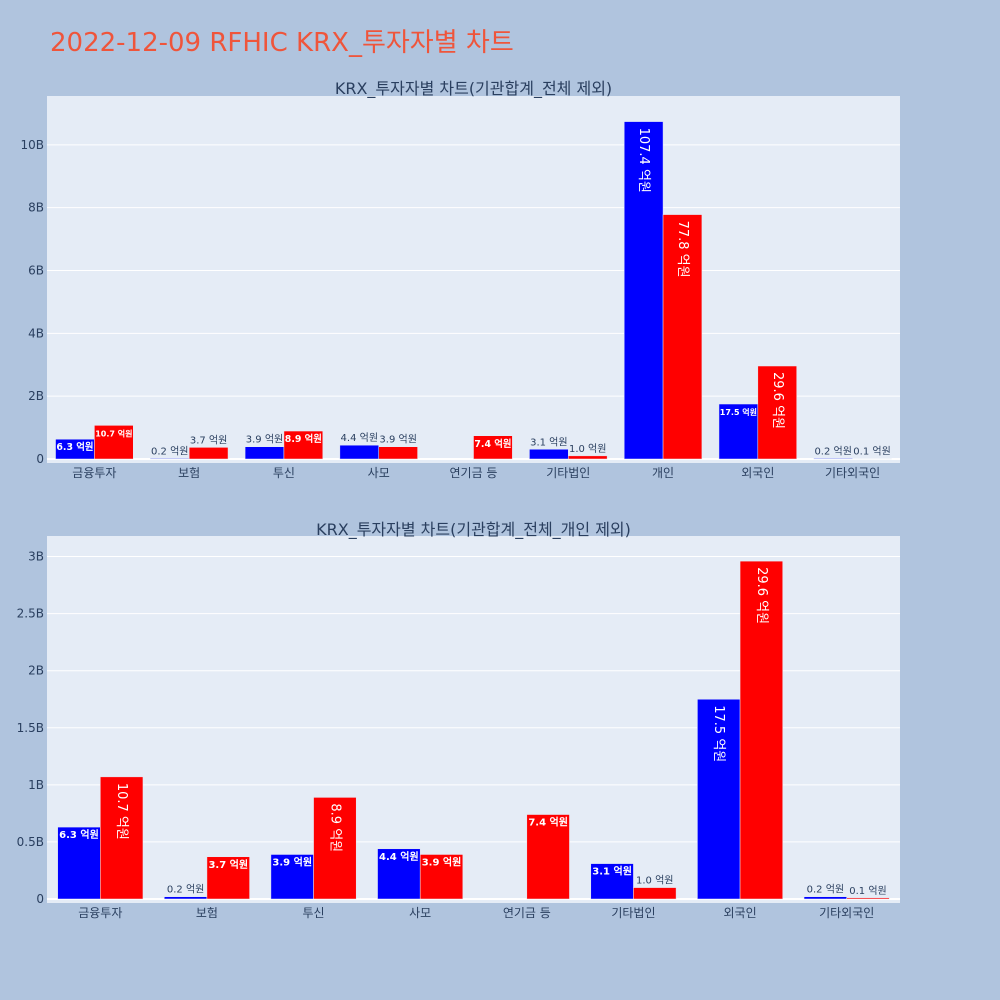 Image resolution: width=1000 pixels, height=1000 pixels. I want to click on data-label: 107.4 억원, so click(643, 160).